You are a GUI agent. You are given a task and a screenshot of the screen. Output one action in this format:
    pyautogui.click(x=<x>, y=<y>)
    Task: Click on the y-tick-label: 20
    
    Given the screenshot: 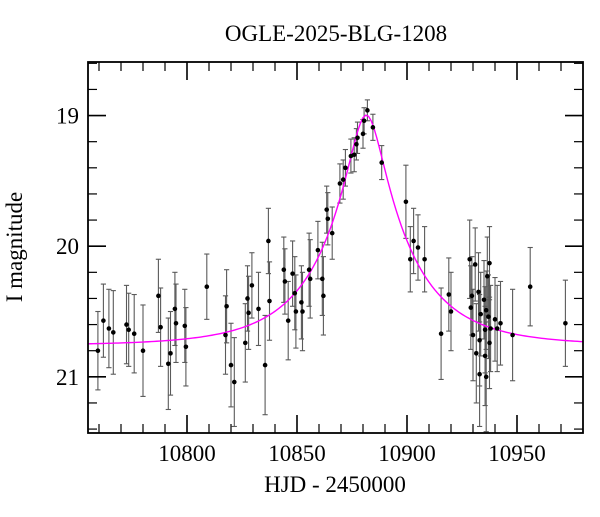 What is the action you would take?
    pyautogui.click(x=67, y=246)
    